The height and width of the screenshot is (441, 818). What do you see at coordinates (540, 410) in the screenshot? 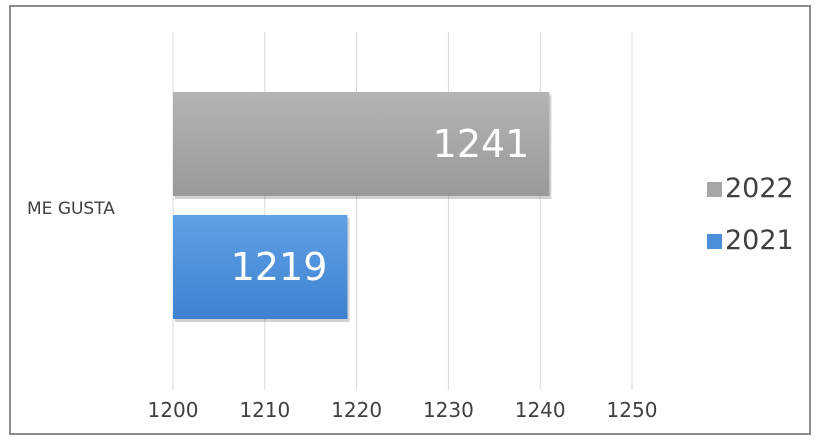
I see `x-tick-label-1240: 1240` at bounding box center [540, 410].